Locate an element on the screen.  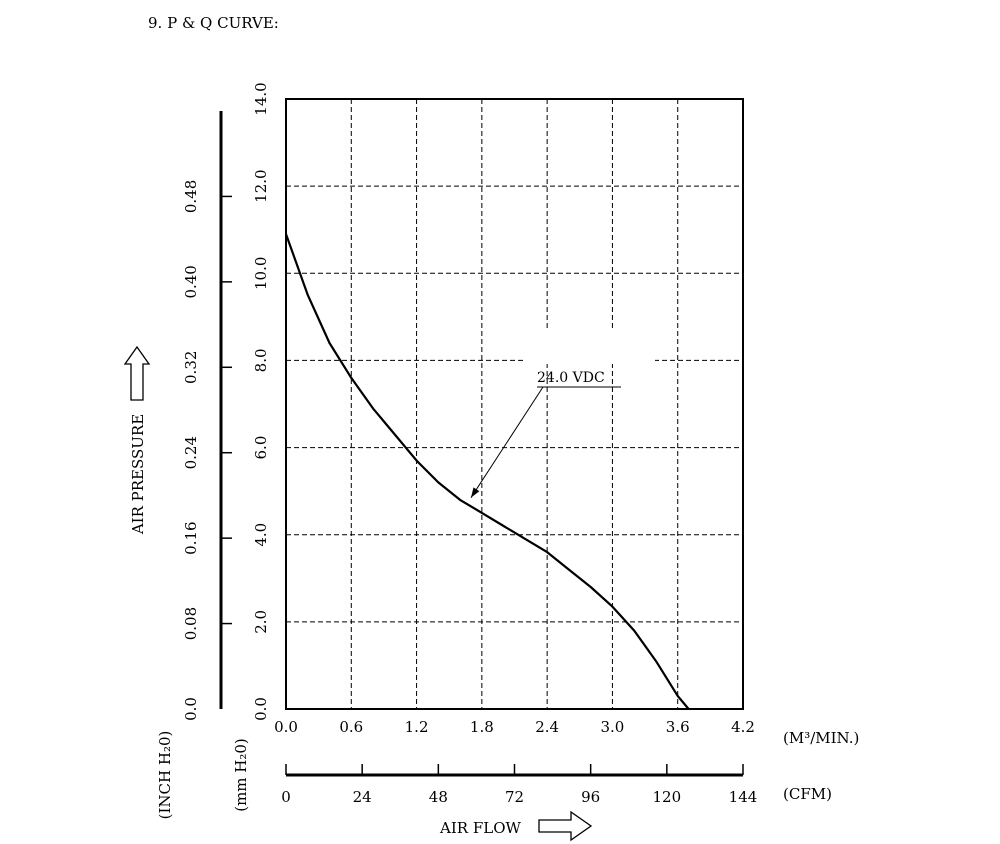
annotation-backdrop is located at coordinates (590, 347).